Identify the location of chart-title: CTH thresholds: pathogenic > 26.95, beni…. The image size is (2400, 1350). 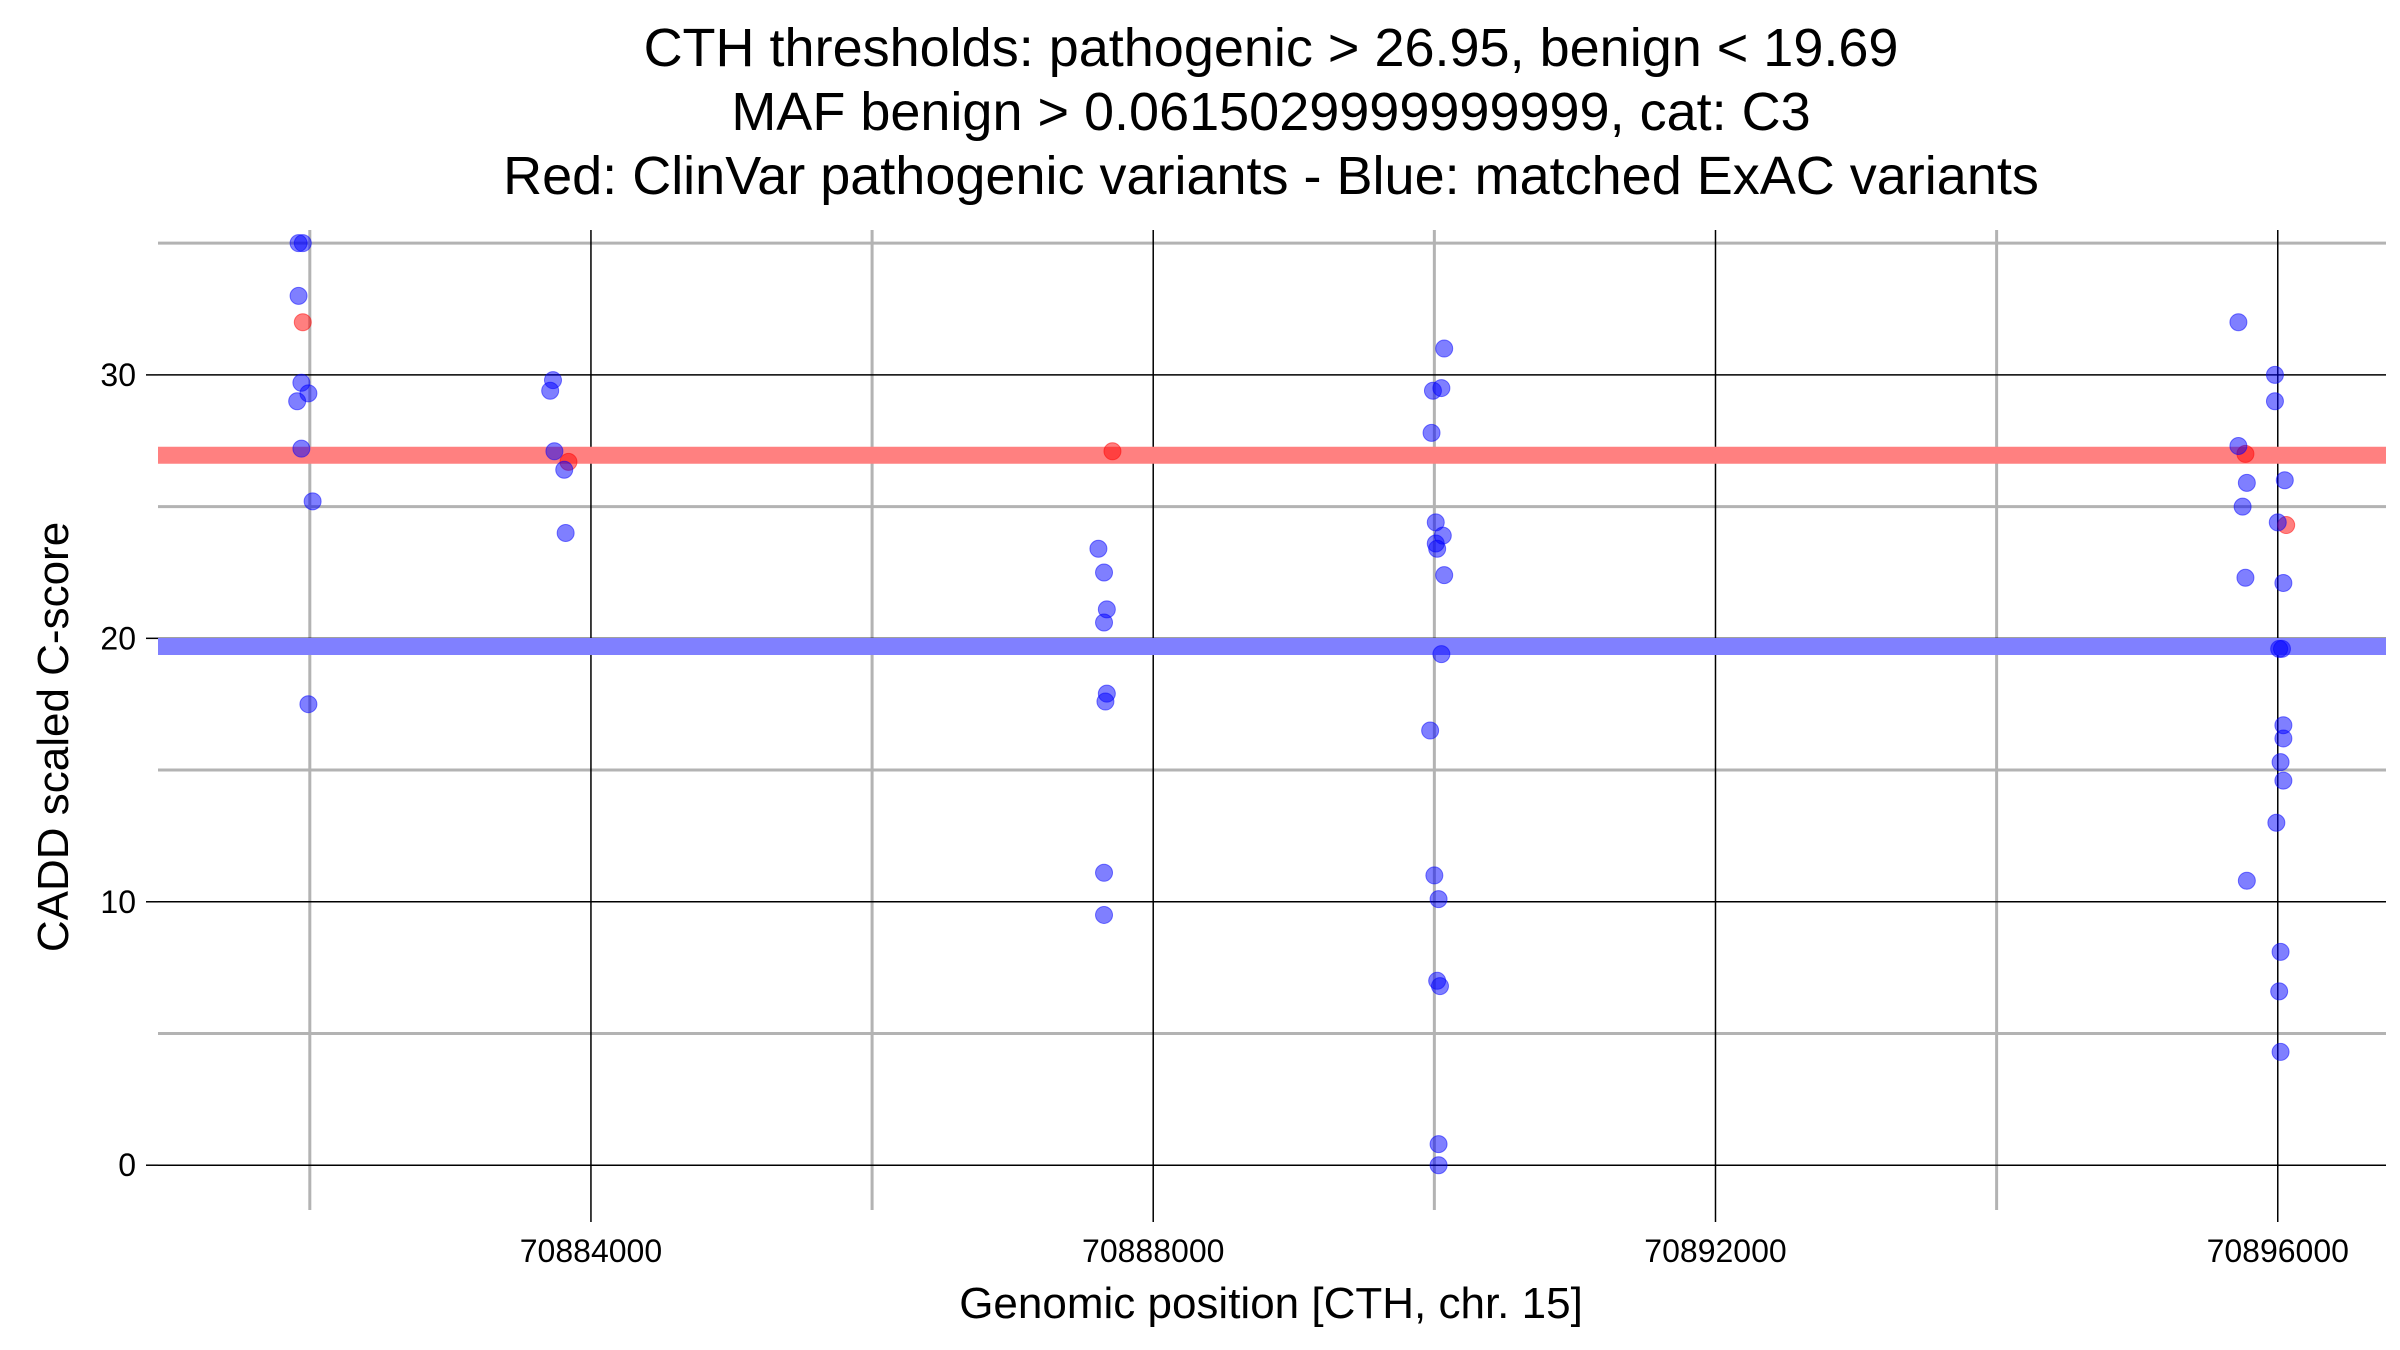
(1271, 112).